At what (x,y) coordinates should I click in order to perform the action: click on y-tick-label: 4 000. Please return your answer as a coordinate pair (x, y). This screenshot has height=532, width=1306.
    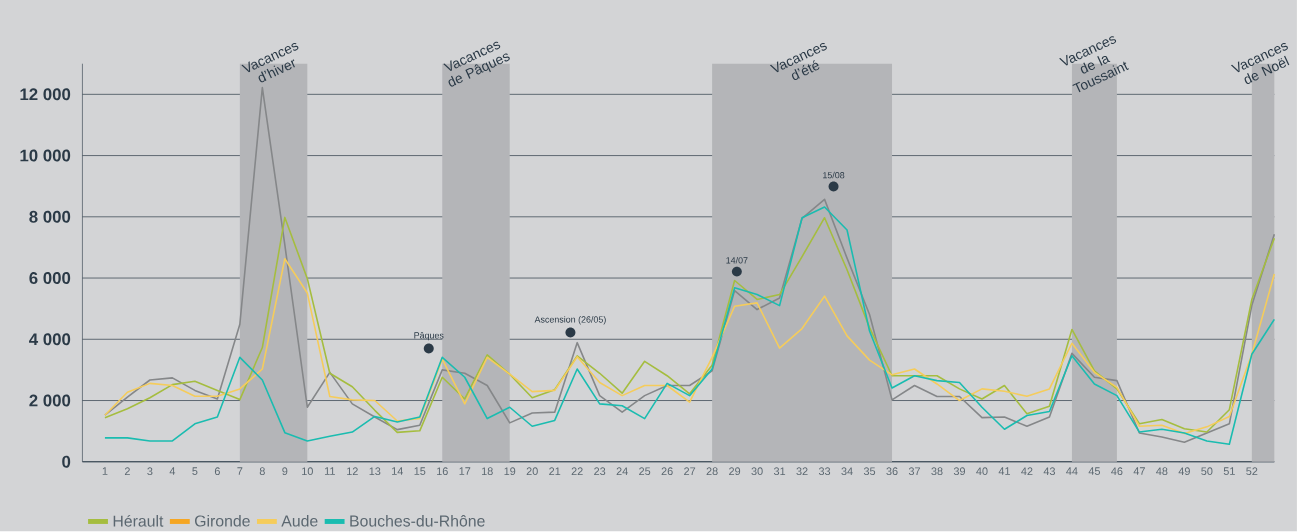
    Looking at the image, I should click on (50, 339).